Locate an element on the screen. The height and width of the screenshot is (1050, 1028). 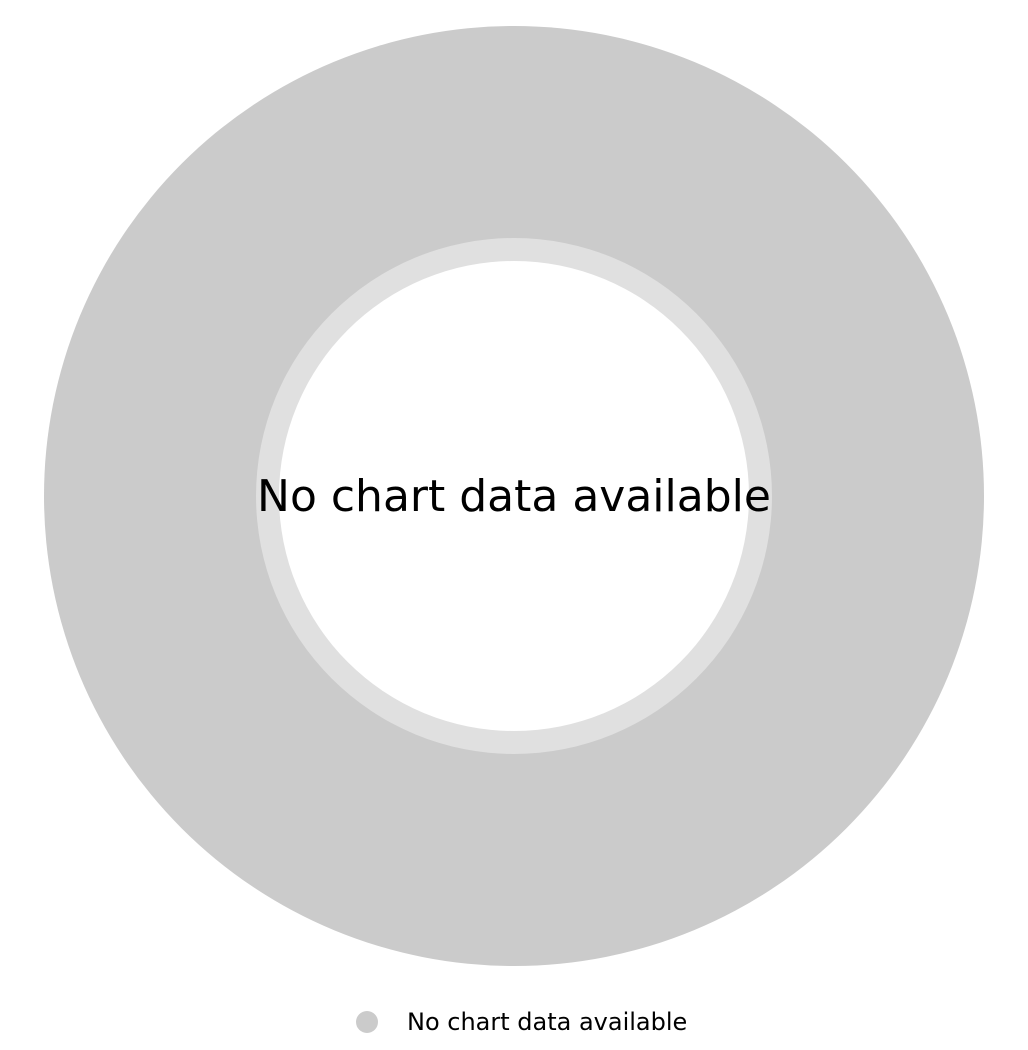
legend-label: No chart data available is located at coordinates (547, 1022).